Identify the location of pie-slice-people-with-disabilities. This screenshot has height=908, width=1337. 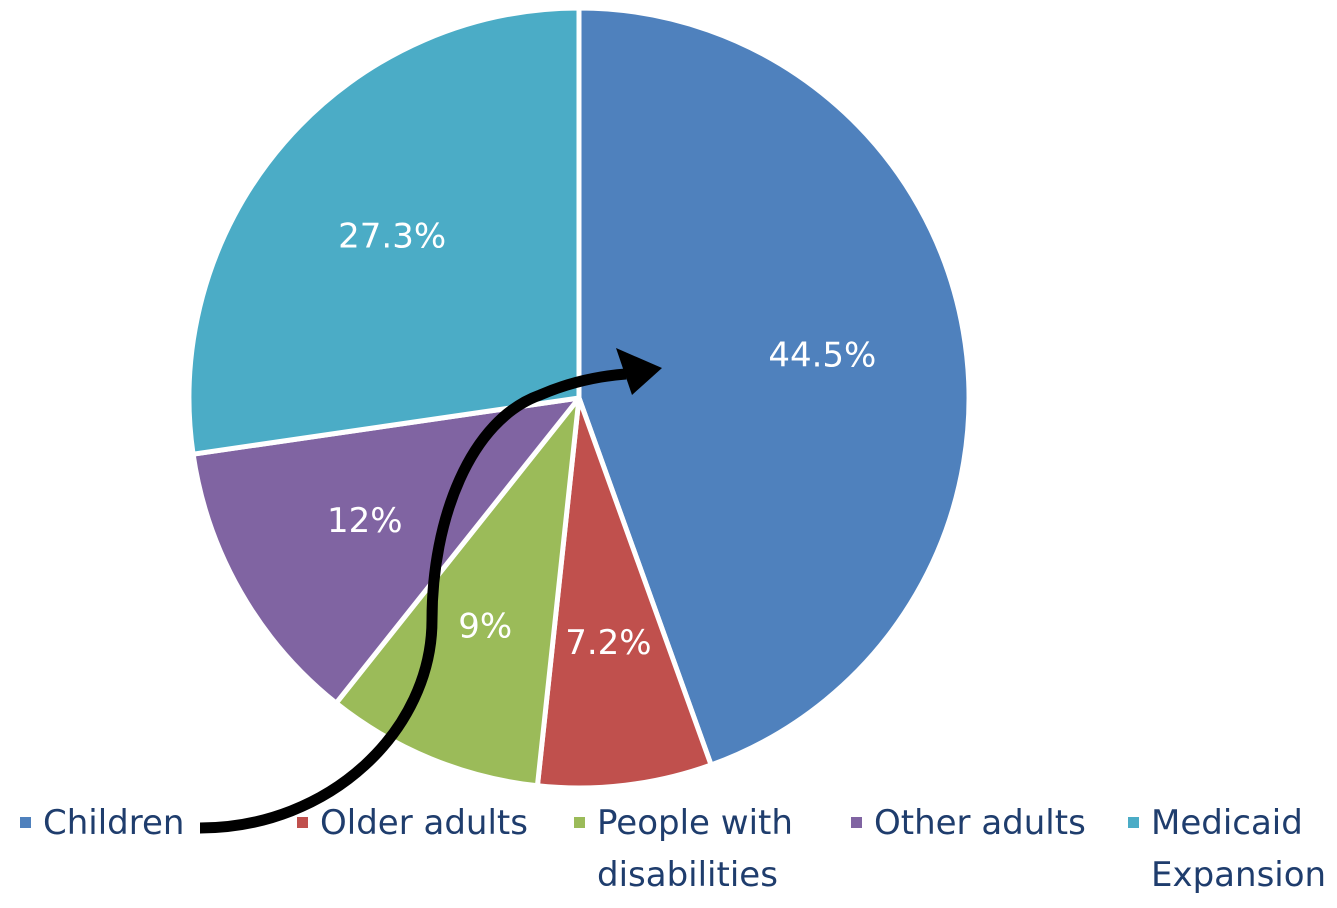
(457, 592).